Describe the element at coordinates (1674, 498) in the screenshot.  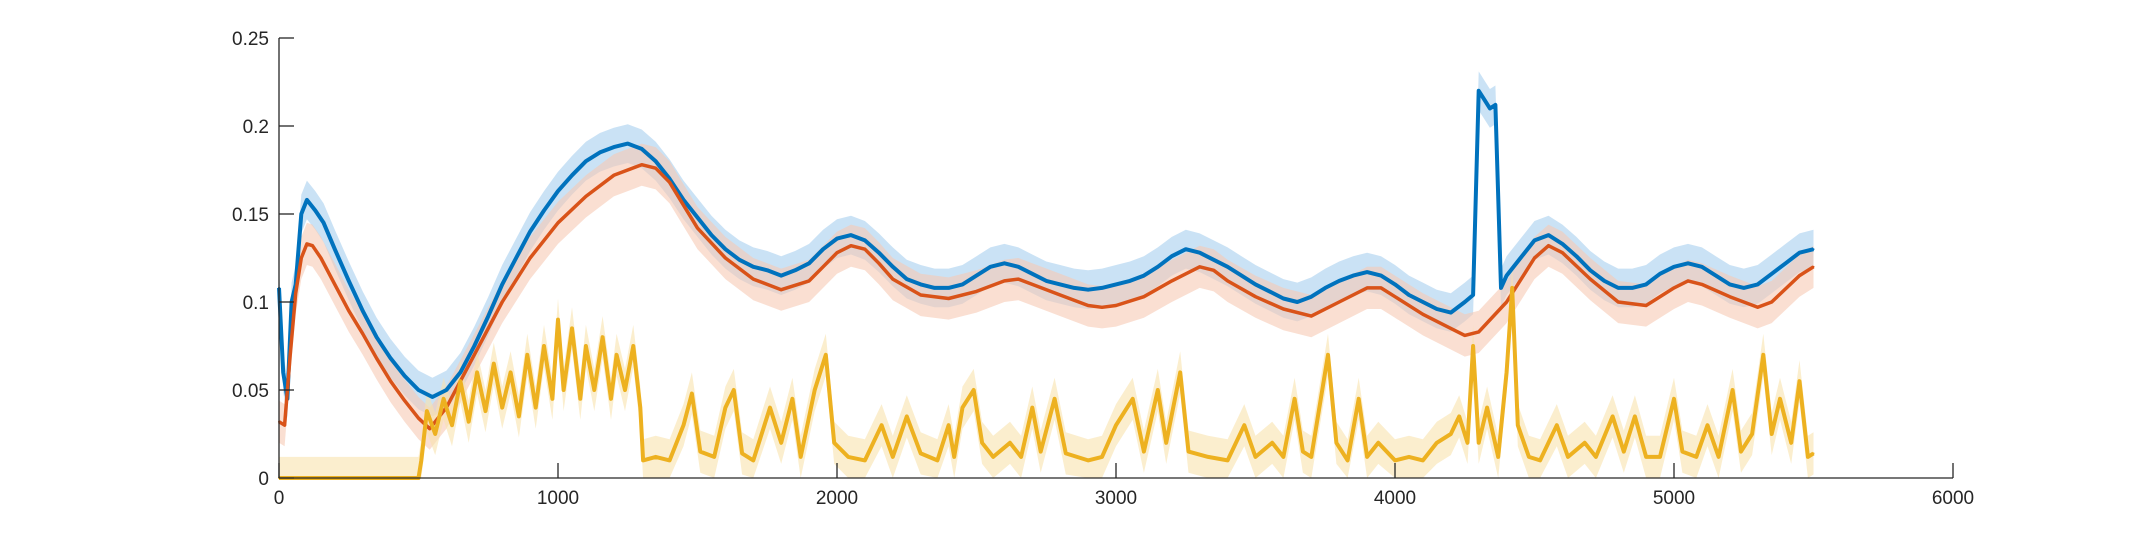
I see `x-tick-label: 5000` at that location.